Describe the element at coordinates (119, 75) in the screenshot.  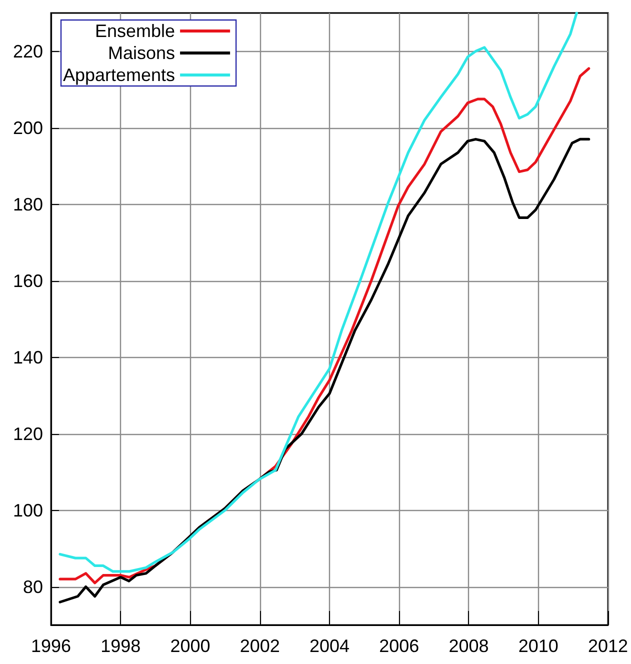
I see `legend-label: Appartements` at that location.